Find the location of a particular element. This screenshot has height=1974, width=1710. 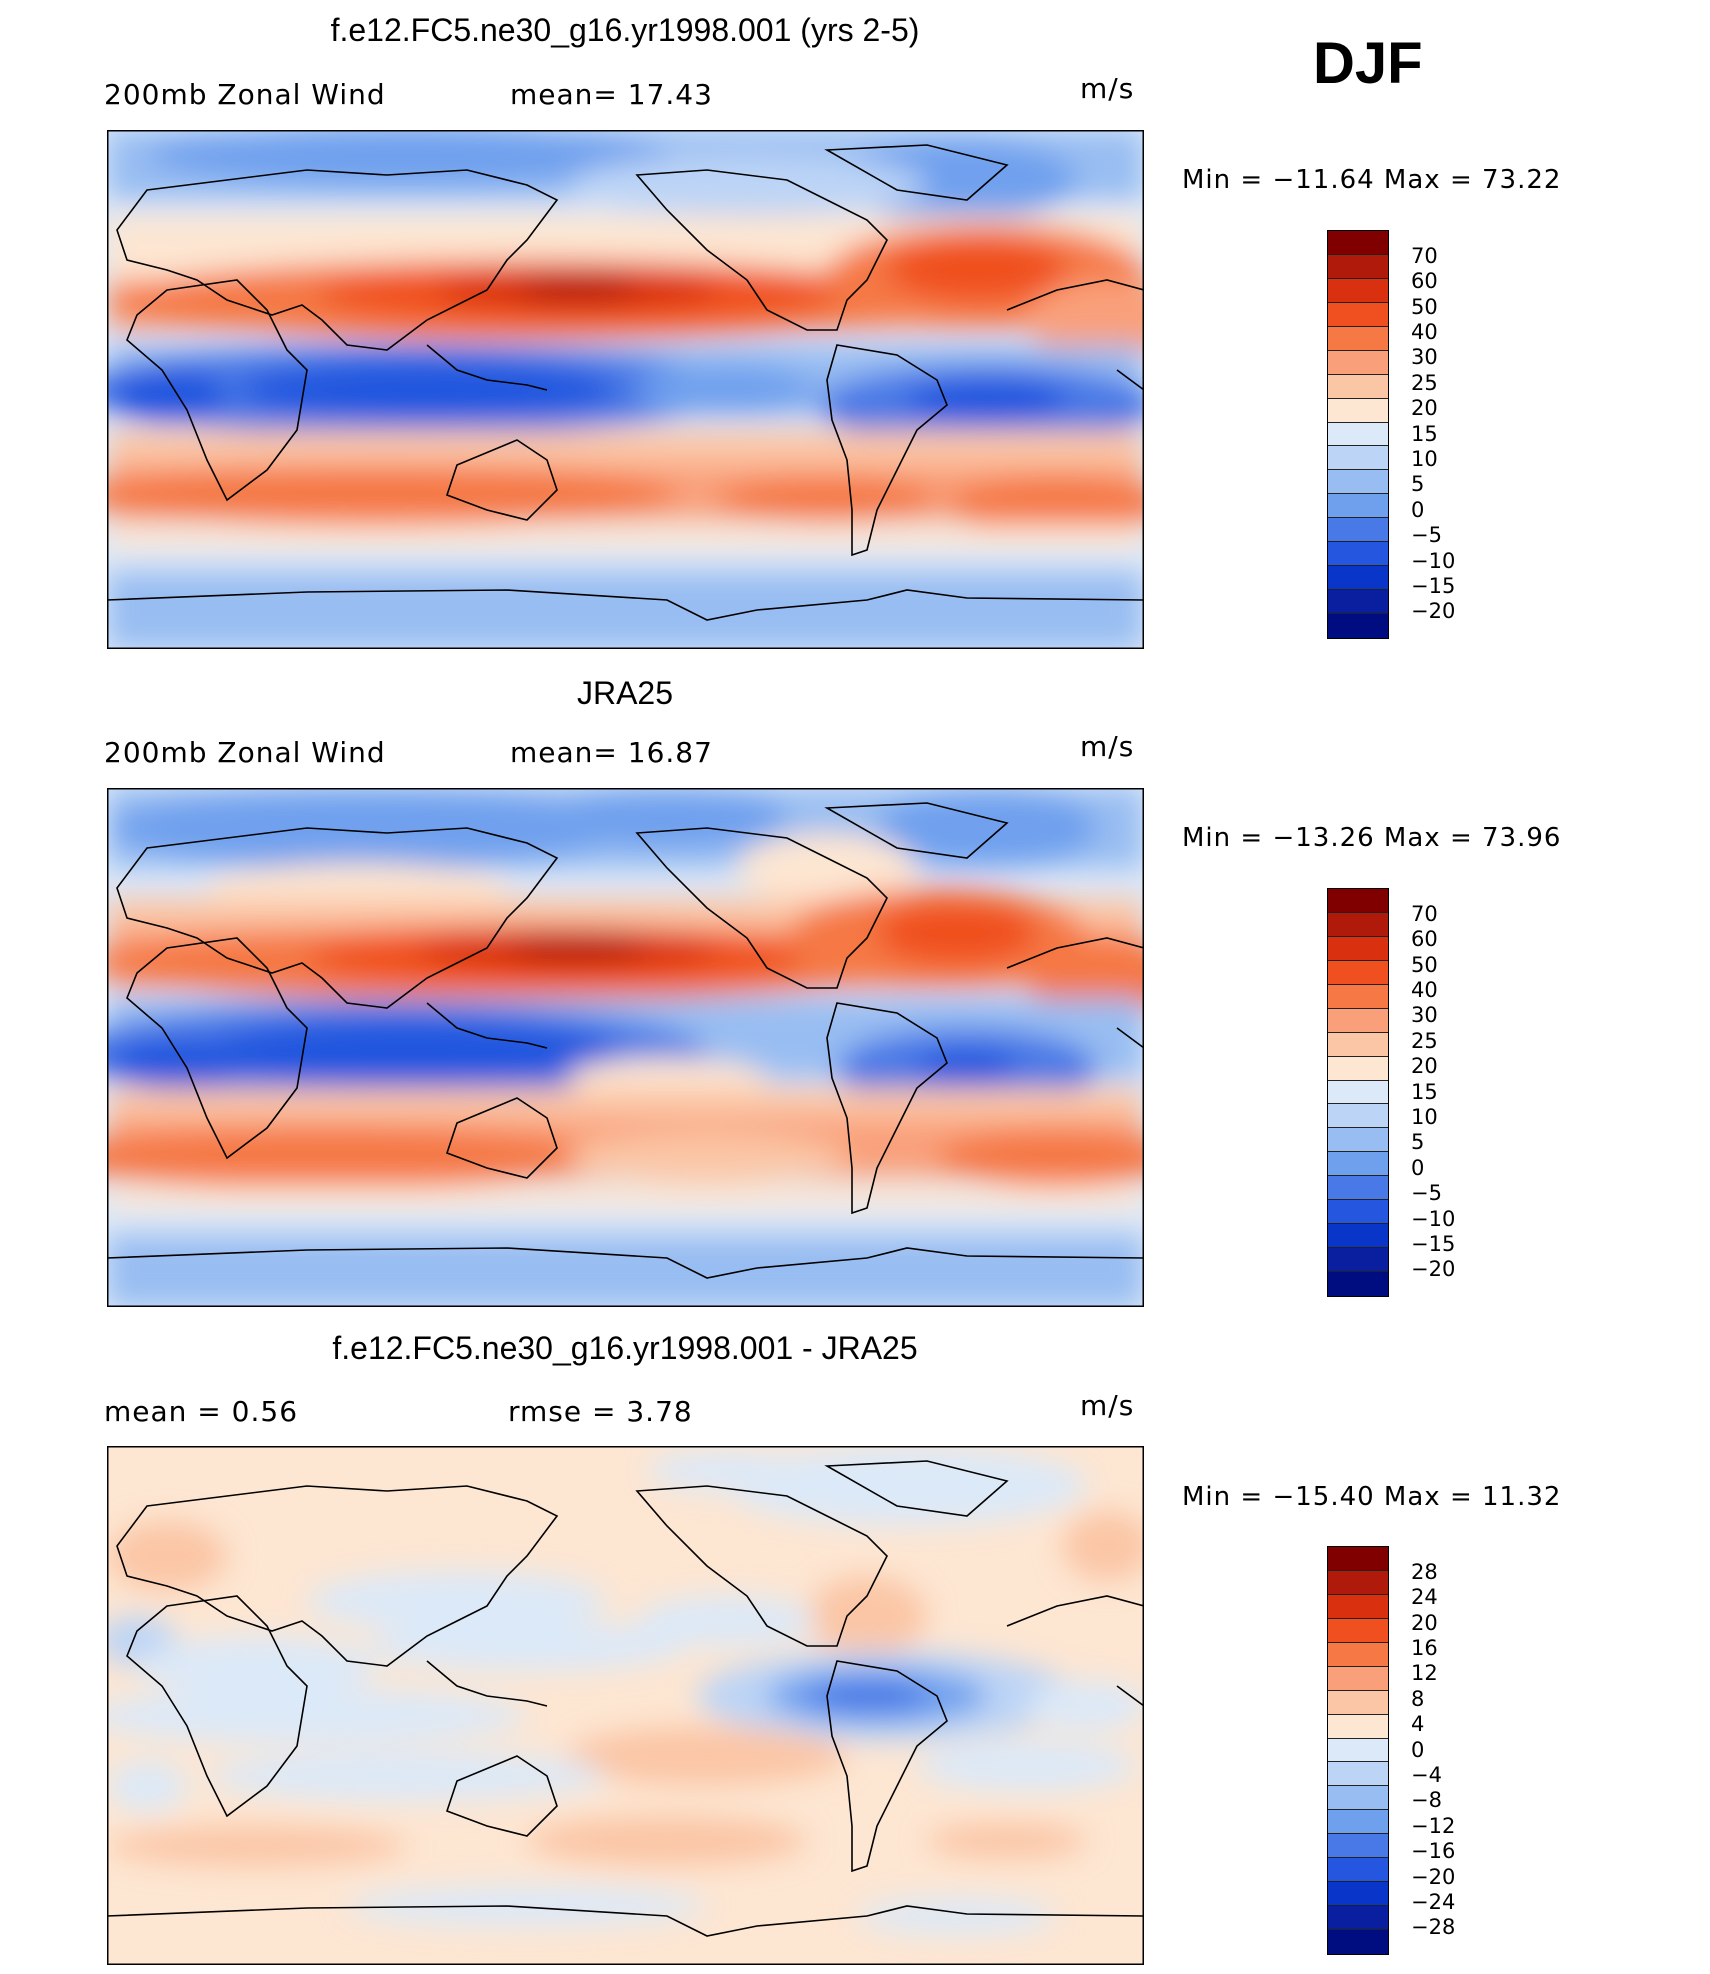

cbar-2-tick: 10 is located at coordinates (1424, 1117).